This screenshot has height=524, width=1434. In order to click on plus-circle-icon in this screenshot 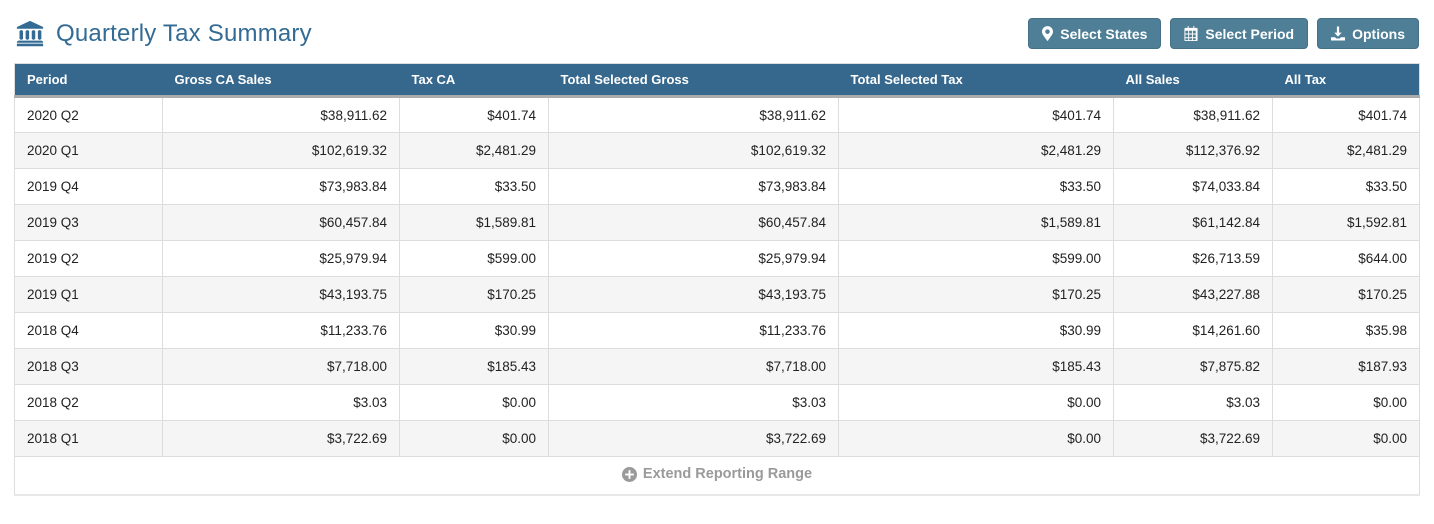, I will do `click(629, 474)`.